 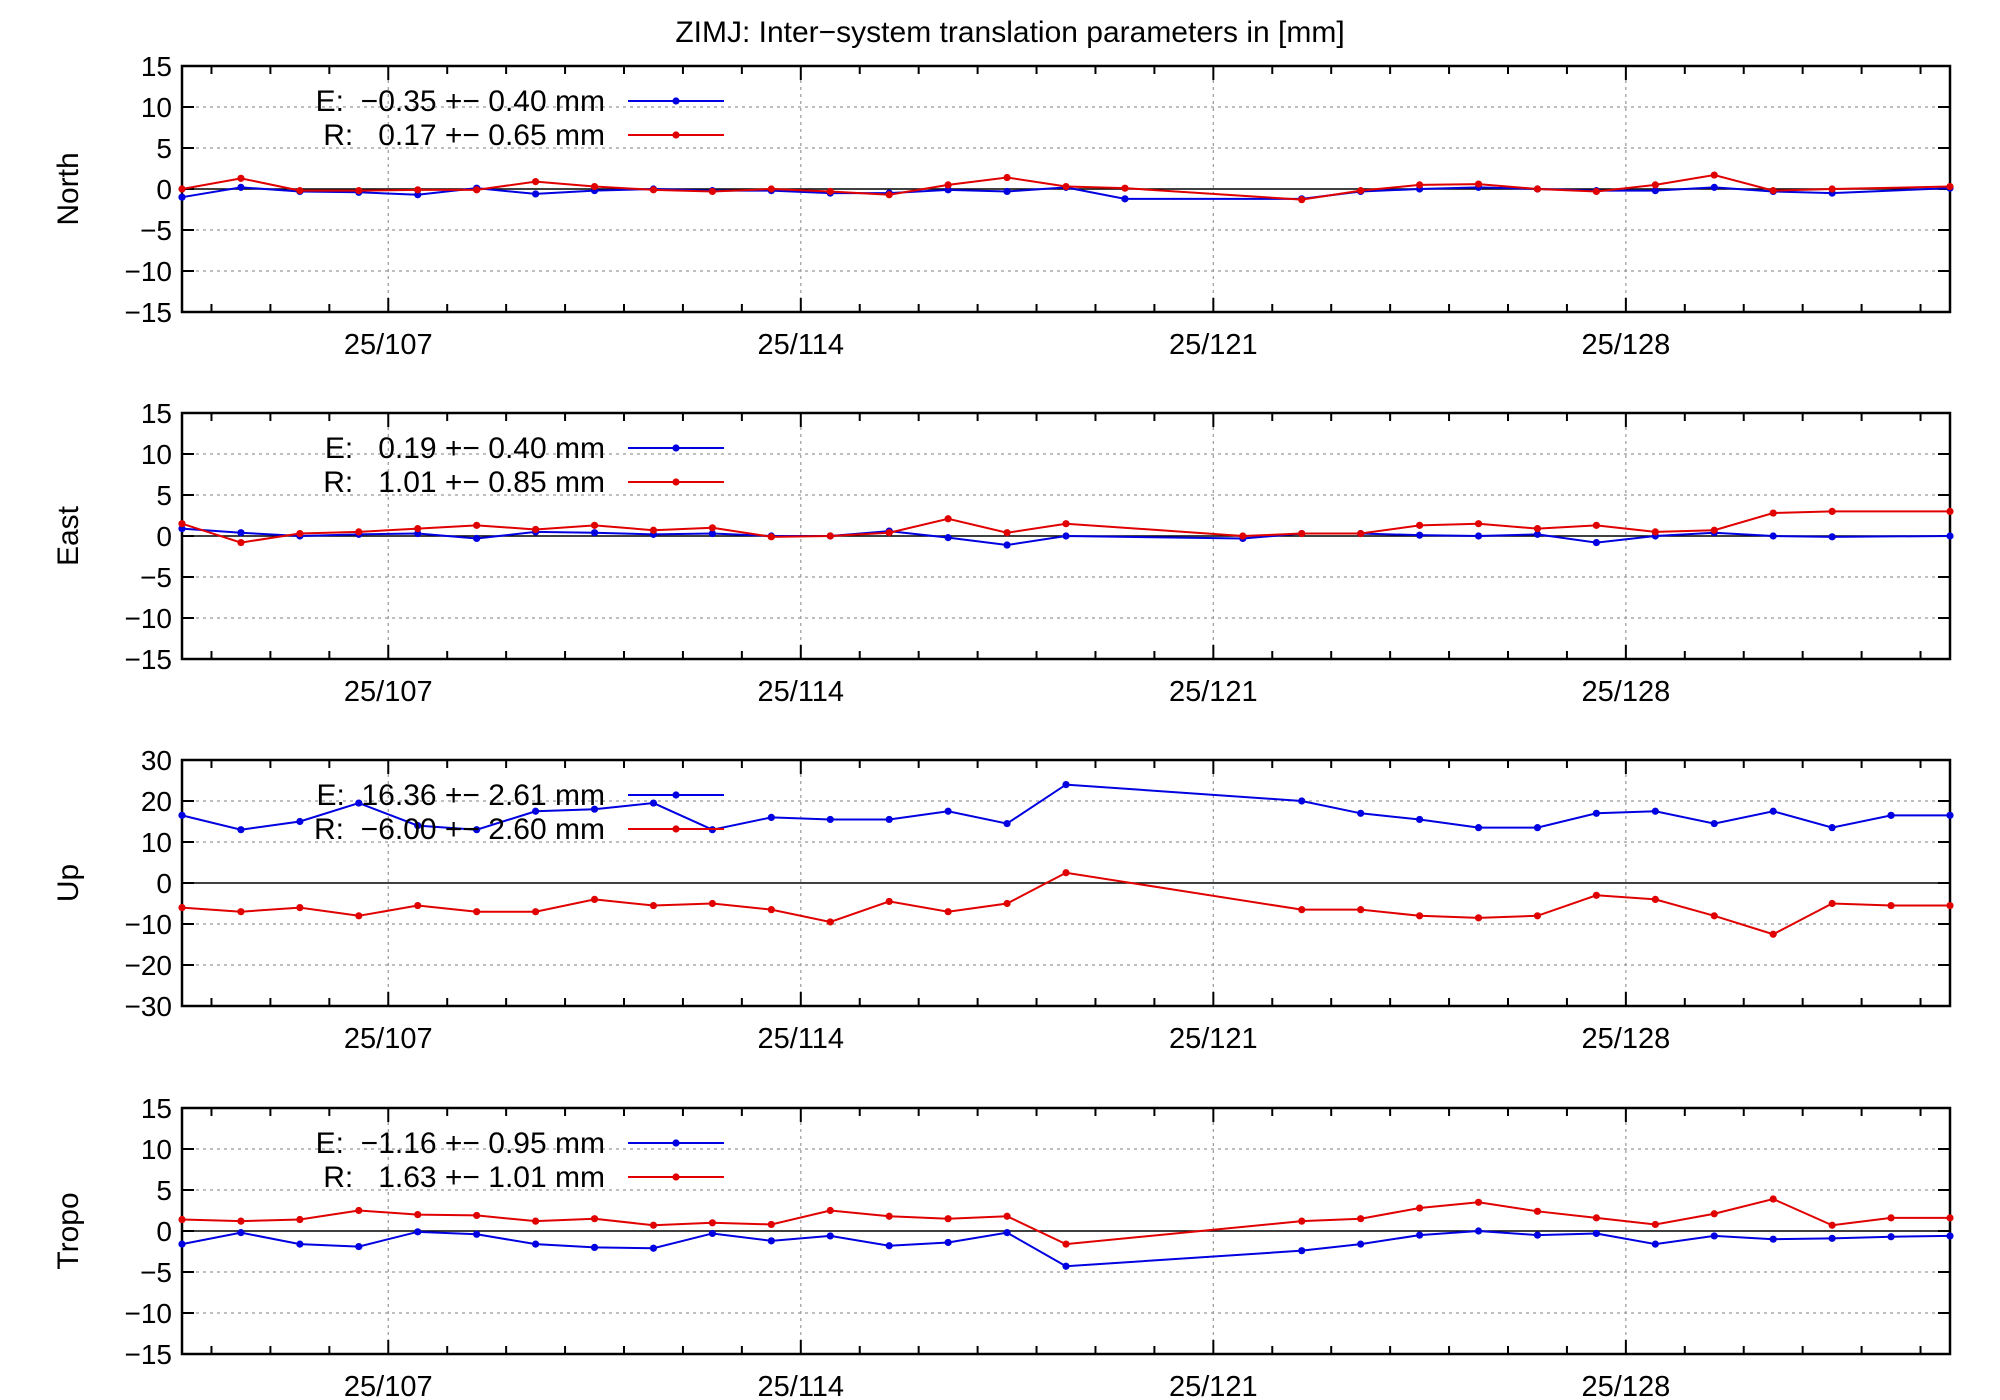 I want to click on y-tick-label: −20, so click(x=149, y=965).